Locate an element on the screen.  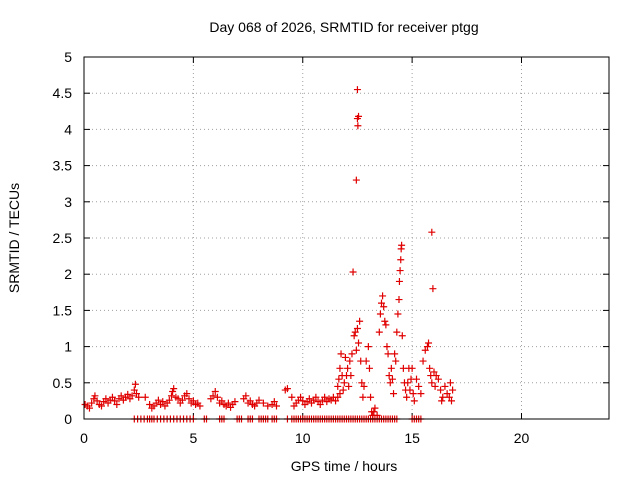
y-tick-label: 5 is located at coordinates (68, 57).